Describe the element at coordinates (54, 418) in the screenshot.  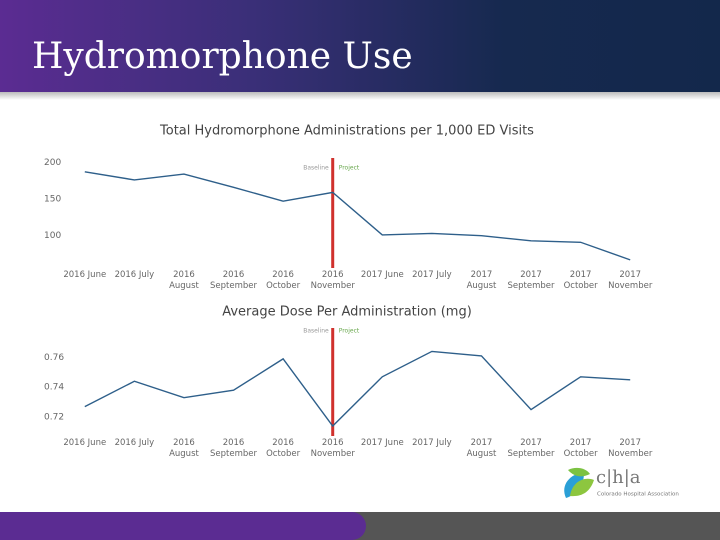
I see `y-tick-label: 0.72` at that location.